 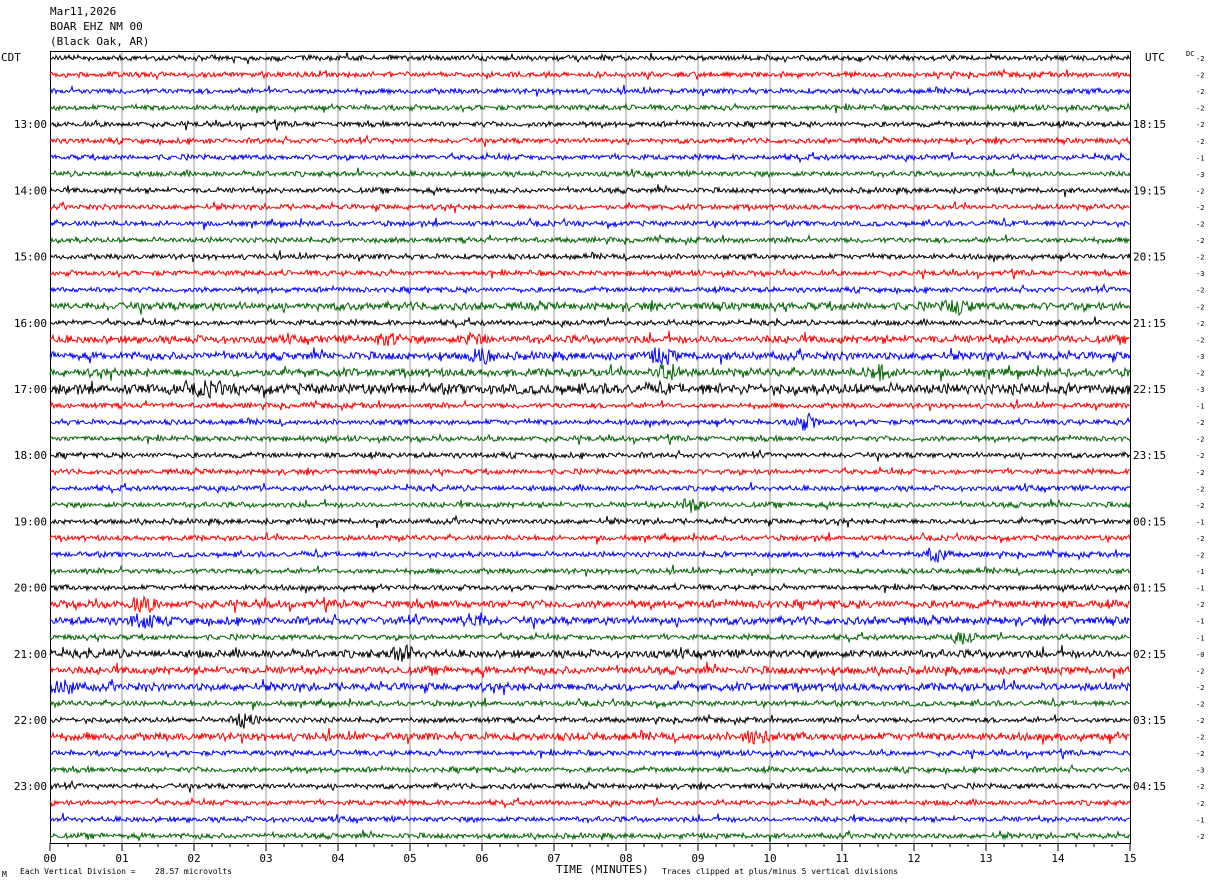 I want to click on left-hour-label: 15:00, so click(x=30, y=257).